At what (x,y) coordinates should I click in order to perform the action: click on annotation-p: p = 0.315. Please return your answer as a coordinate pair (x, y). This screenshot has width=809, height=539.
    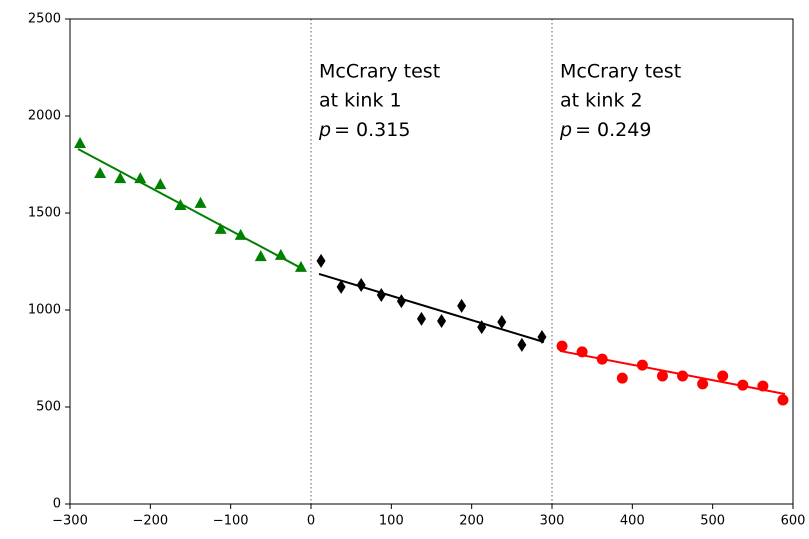
    Looking at the image, I should click on (364, 130).